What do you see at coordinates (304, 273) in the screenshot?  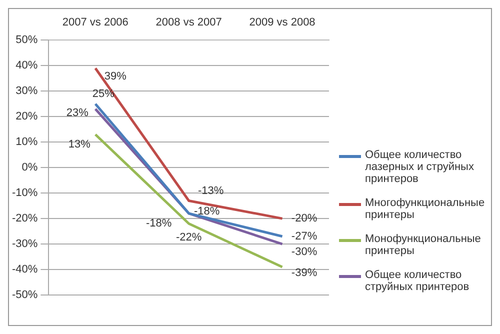 I see `data-label: -39%` at bounding box center [304, 273].